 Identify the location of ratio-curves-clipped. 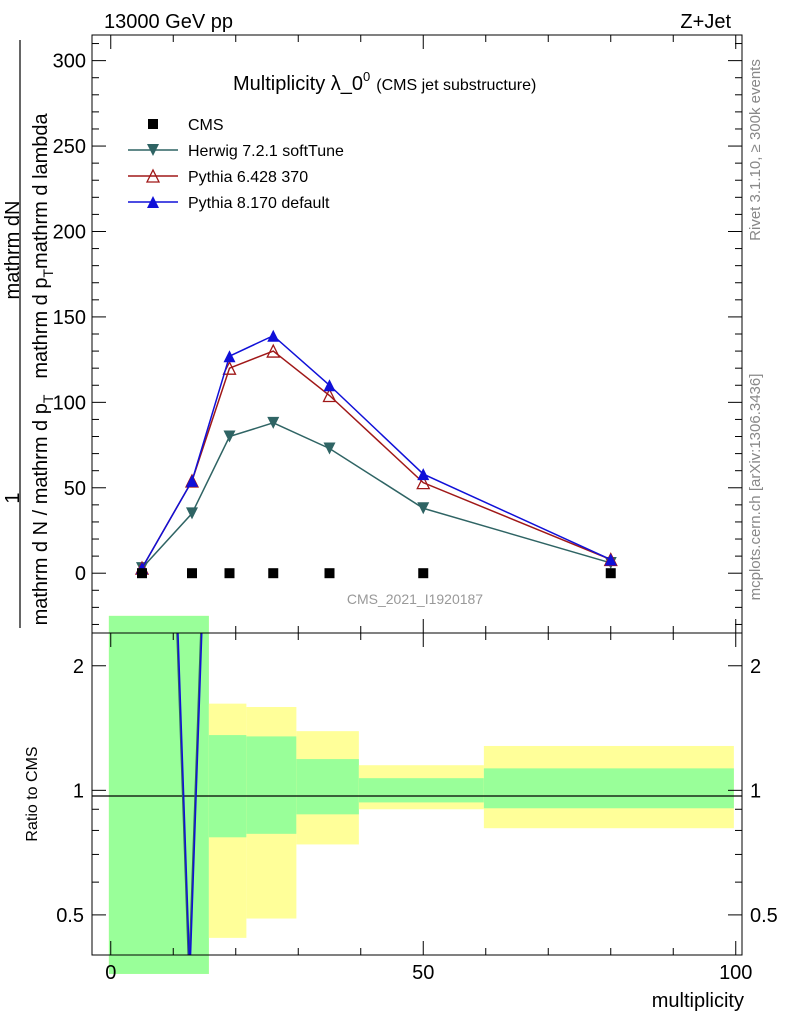
(189, 794).